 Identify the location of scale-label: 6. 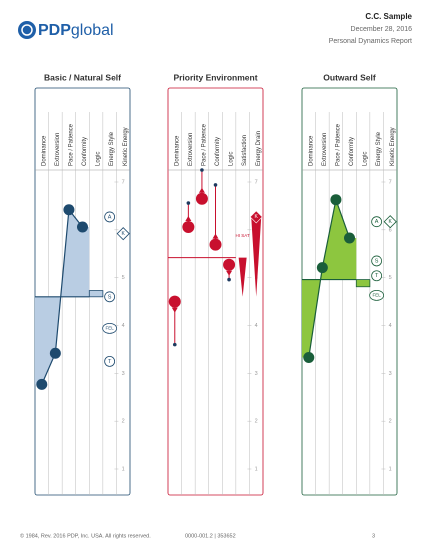
(390, 230).